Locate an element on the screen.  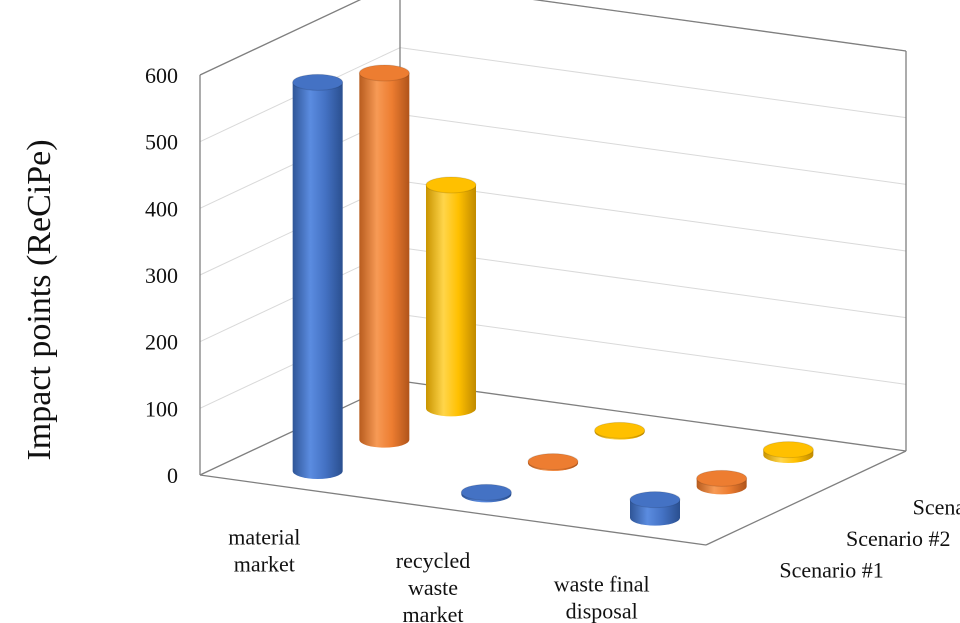
y-tick-label: 500 is located at coordinates (161, 142).